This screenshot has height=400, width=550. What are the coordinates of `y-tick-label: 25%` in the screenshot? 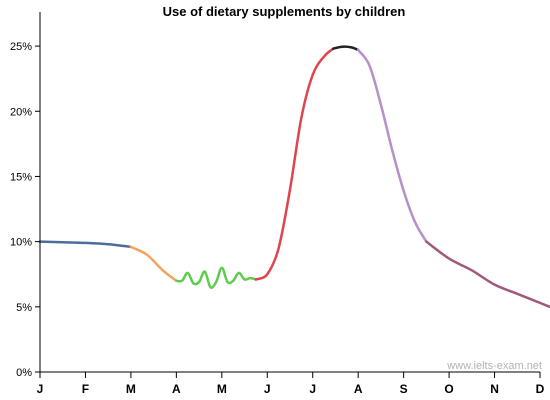 It's located at (21, 47).